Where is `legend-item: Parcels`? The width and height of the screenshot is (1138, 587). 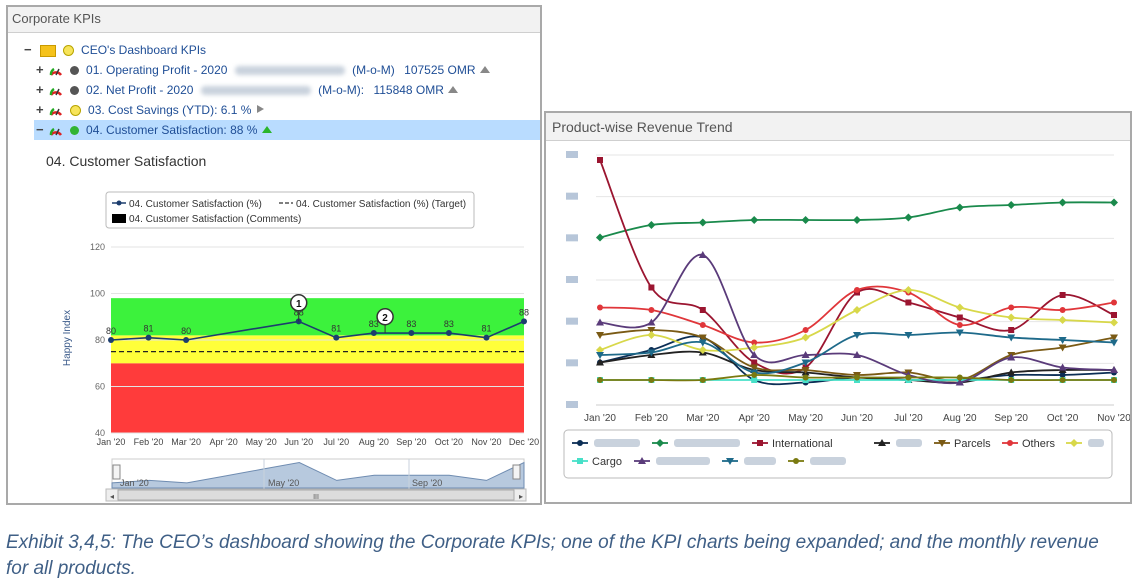
legend-item: Parcels is located at coordinates (972, 444).